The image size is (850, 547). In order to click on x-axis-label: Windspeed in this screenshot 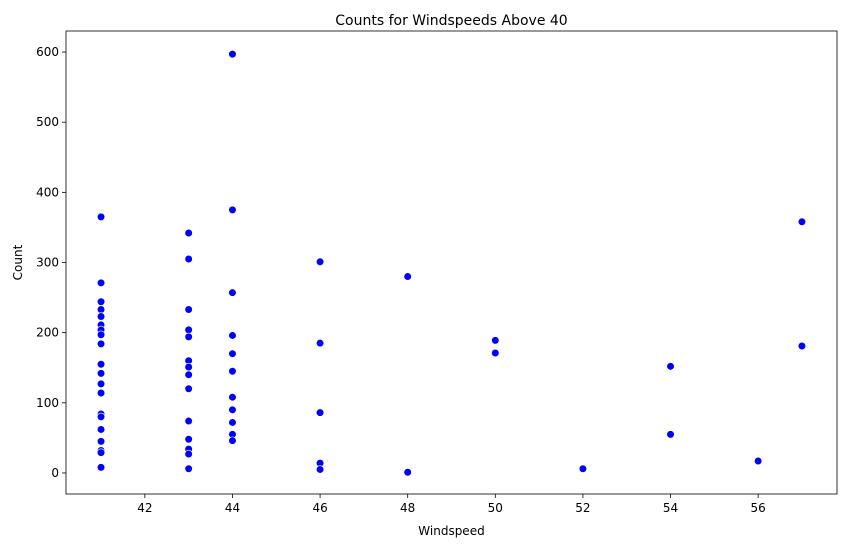, I will do `click(451, 531)`.